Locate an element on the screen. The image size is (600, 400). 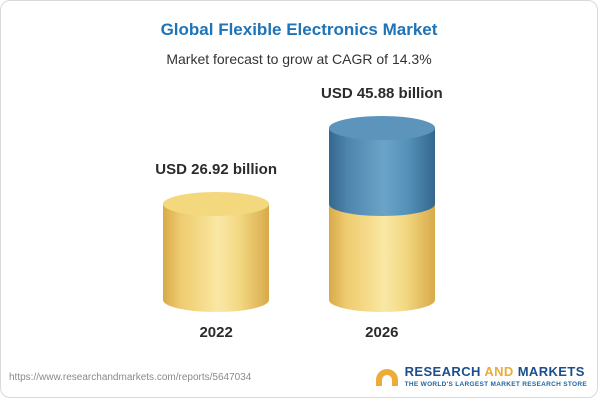
cylinder-2026-base-segment is located at coordinates (381, 258).